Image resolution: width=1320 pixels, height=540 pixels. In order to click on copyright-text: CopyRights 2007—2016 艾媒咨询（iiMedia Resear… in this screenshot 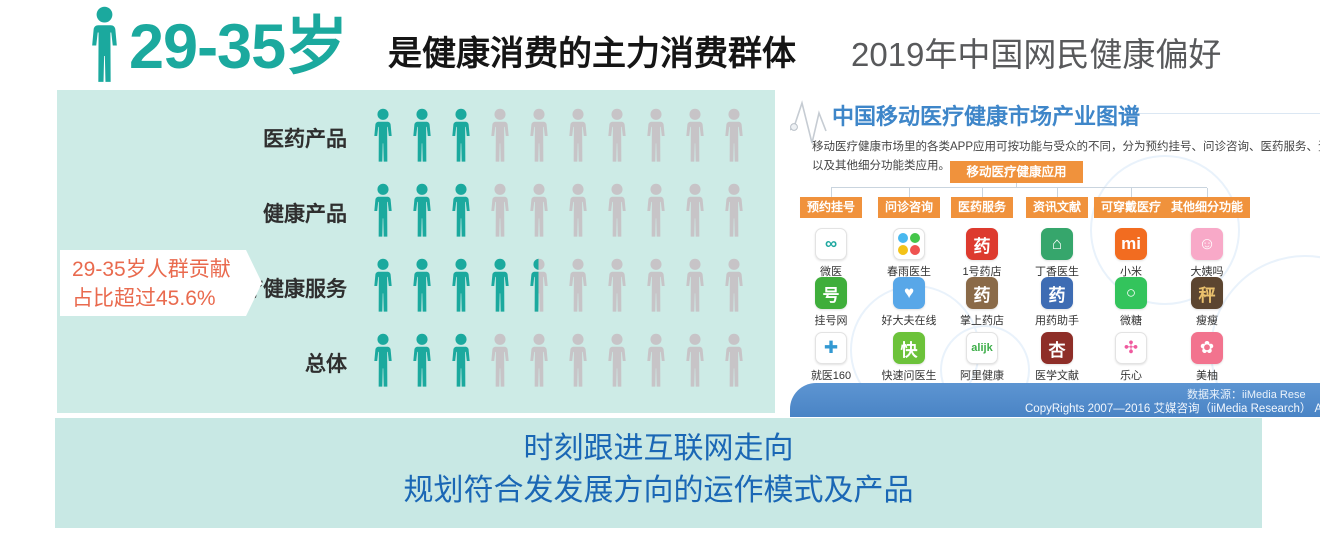, I will do `click(1172, 409)`.